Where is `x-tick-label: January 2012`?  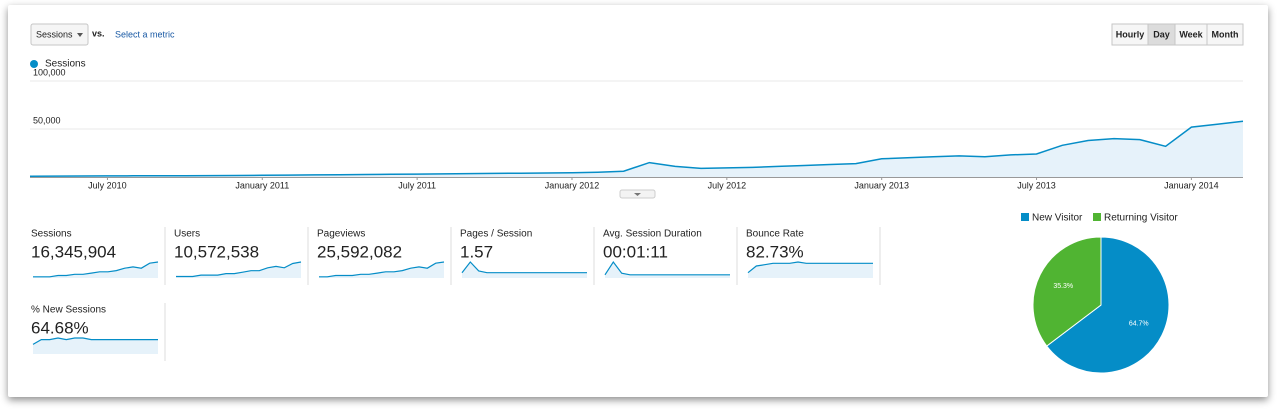 x-tick-label: January 2012 is located at coordinates (572, 185).